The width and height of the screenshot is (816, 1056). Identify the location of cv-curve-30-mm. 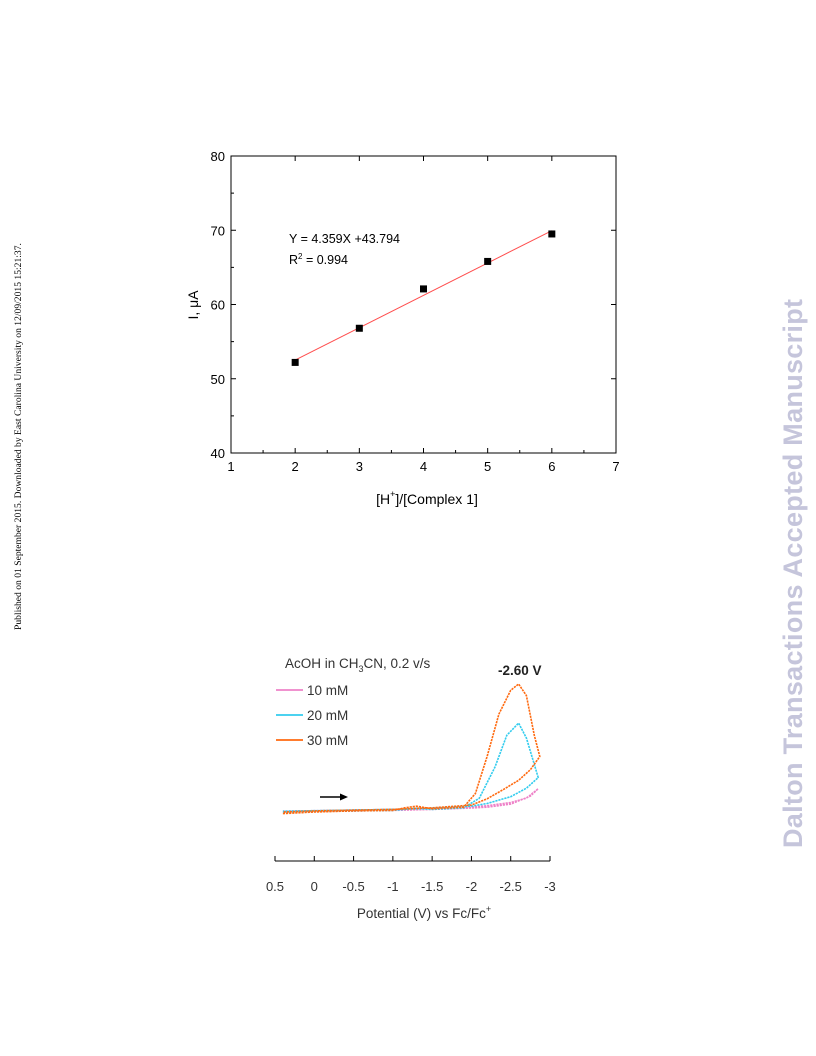
(411, 748).